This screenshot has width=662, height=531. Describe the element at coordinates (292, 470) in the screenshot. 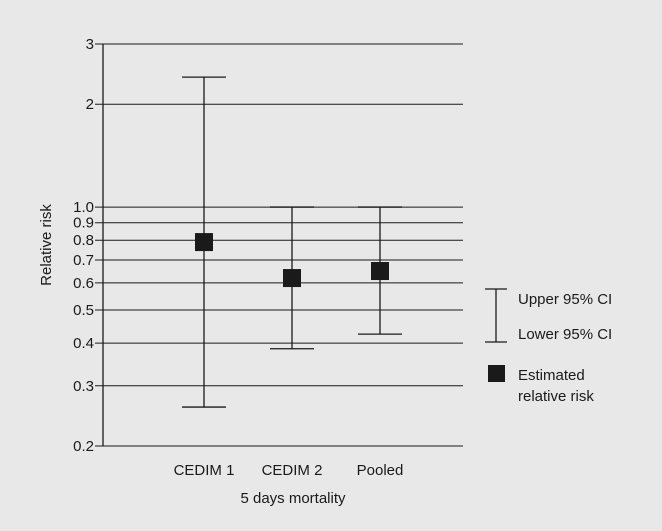

I see `x-tick-label-1: CEDIM 2` at that location.